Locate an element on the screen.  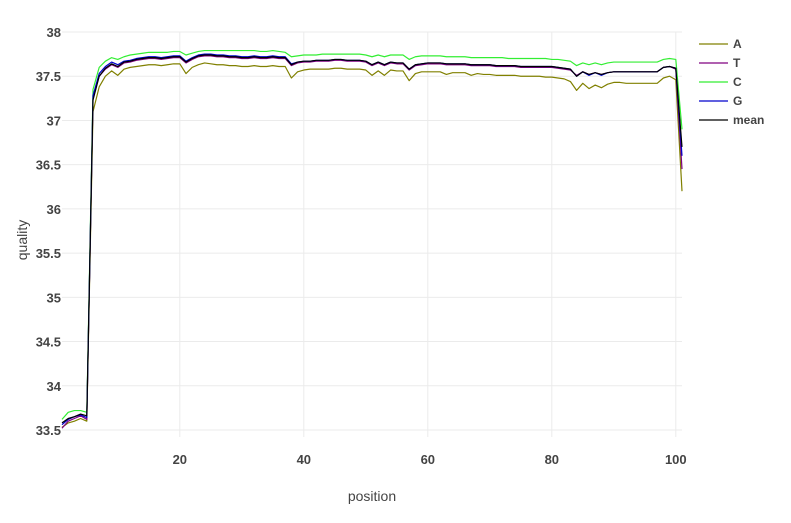
legend-label: A is located at coordinates (737, 44).